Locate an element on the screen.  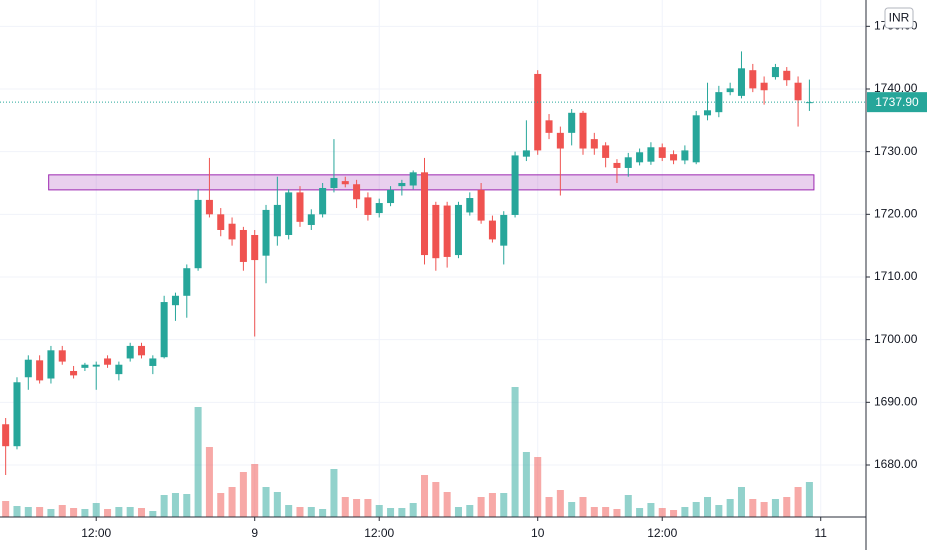
x-tick-label: 9 is located at coordinates (254, 533).